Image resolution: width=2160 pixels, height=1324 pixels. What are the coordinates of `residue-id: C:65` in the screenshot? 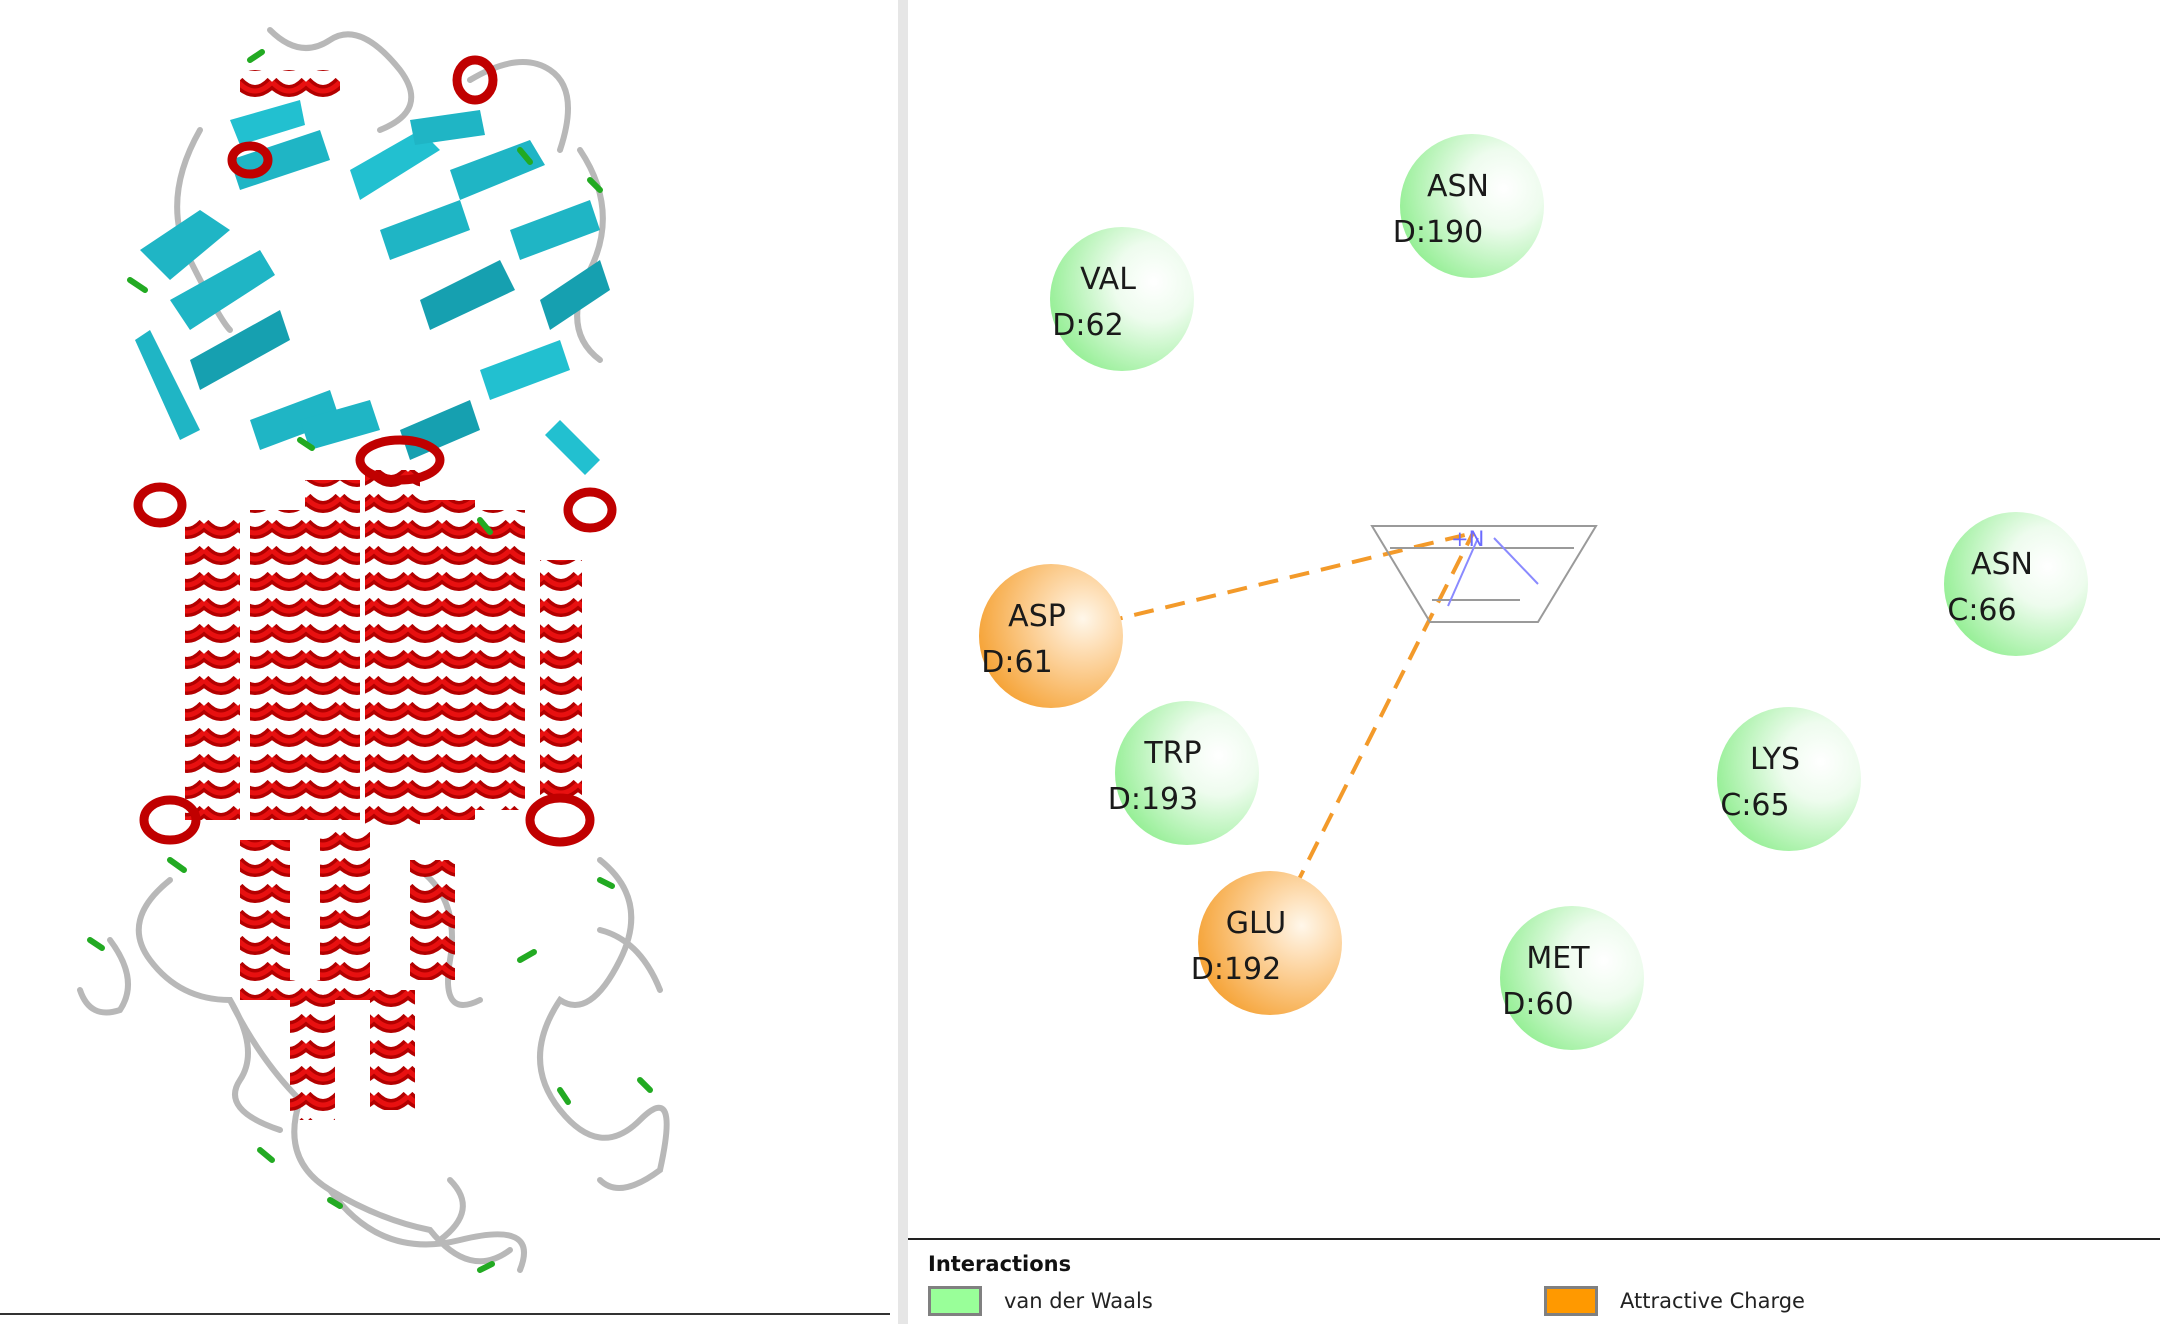 It's located at (1754, 805).